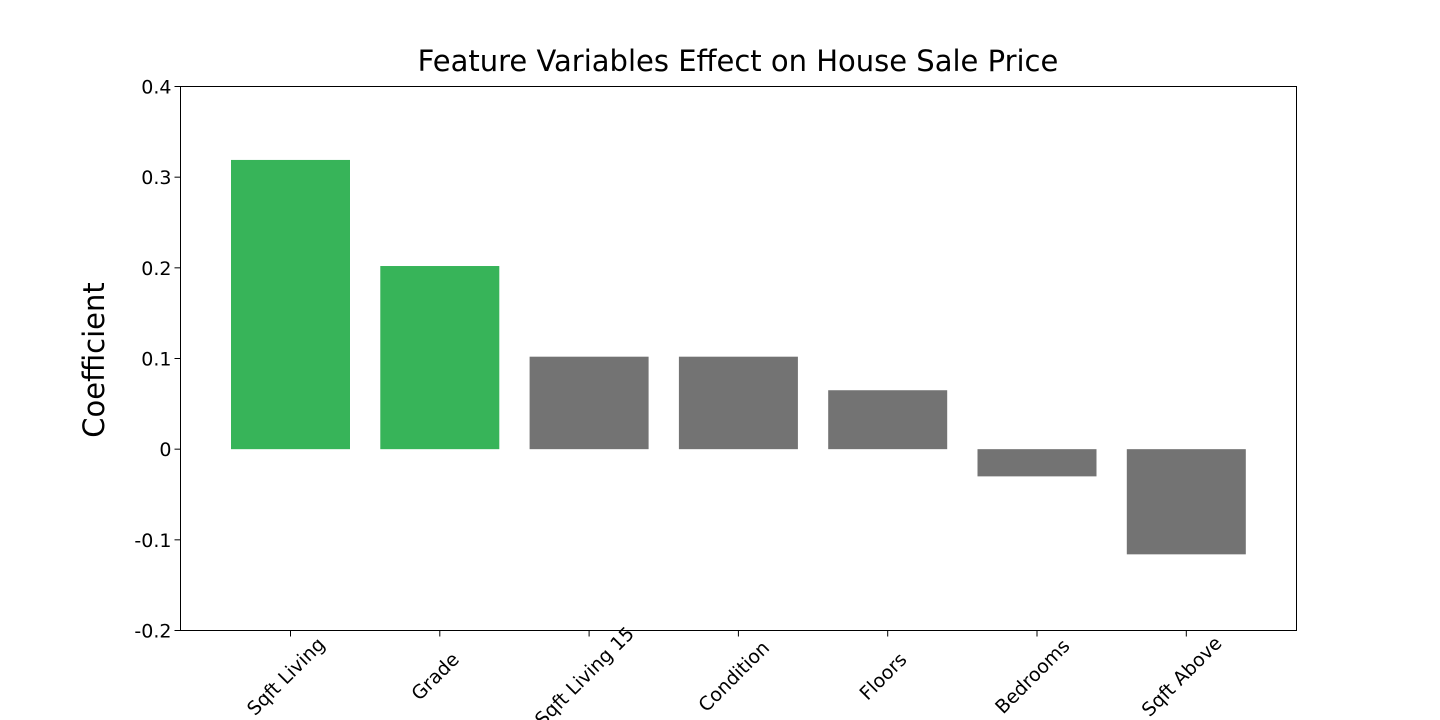 The image size is (1440, 720). What do you see at coordinates (888, 420) in the screenshot?
I see `bar-floors` at bounding box center [888, 420].